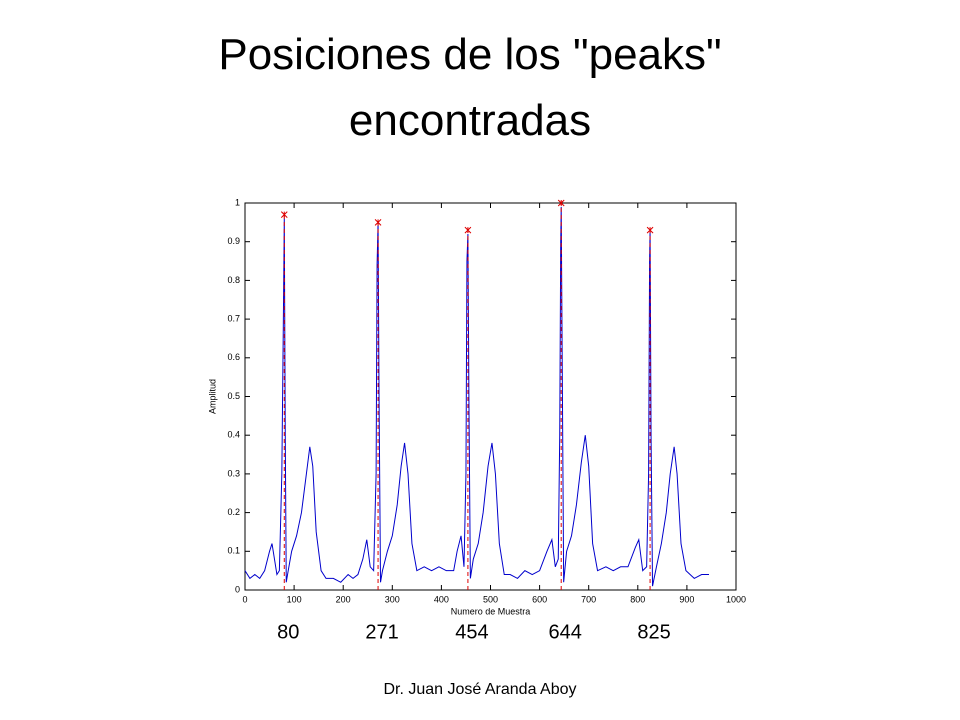 This screenshot has height=720, width=960. What do you see at coordinates (392, 599) in the screenshot?
I see `x-tick-label: 300` at bounding box center [392, 599].